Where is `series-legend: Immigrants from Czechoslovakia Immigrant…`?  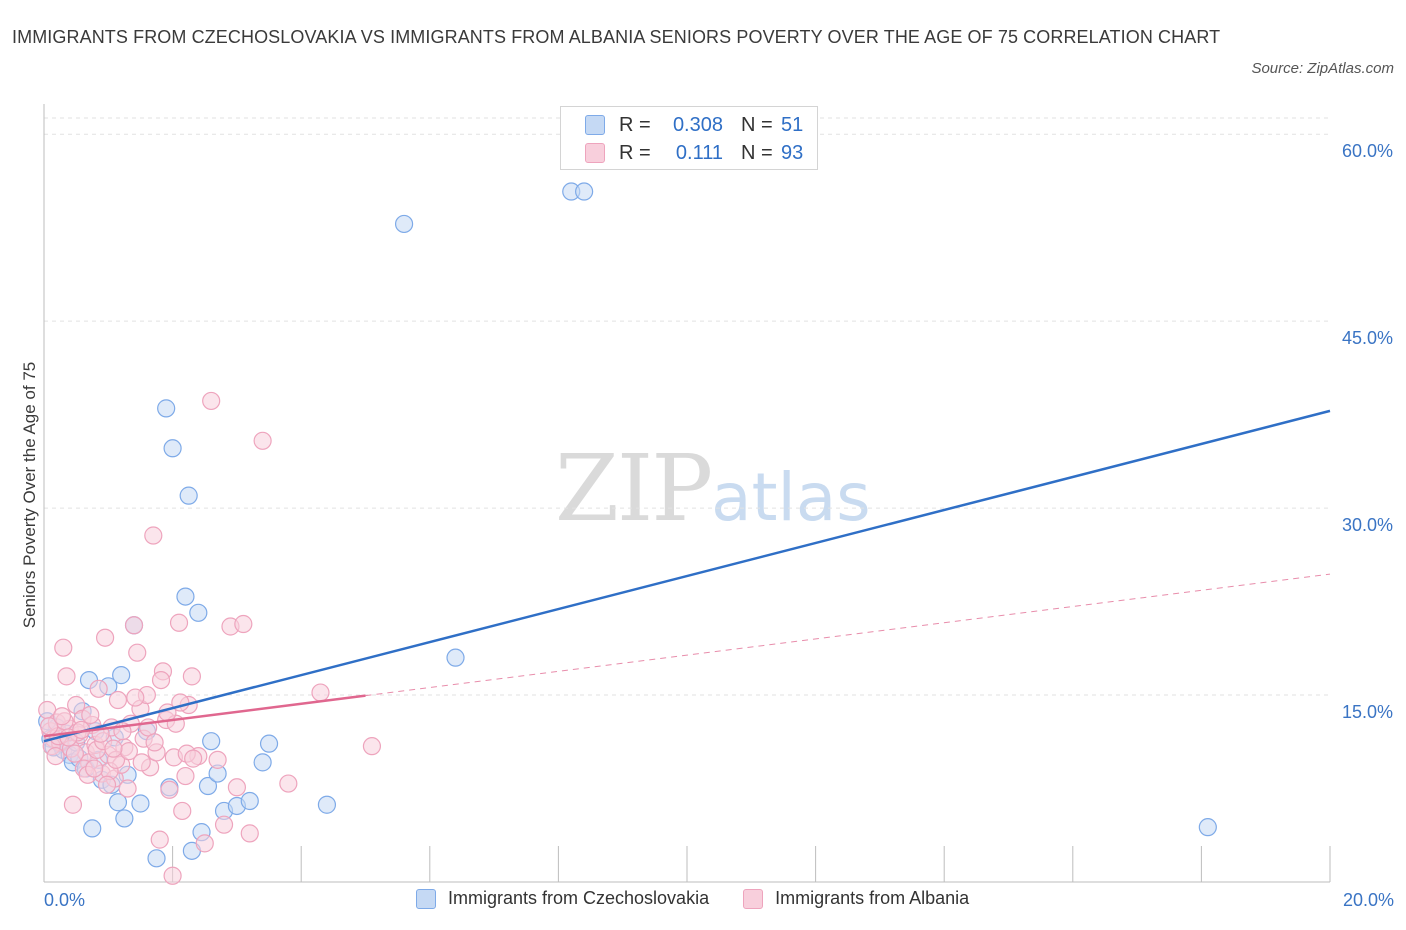
series-legend: Immigrants from Czechoslovakia Immigrant… is located at coordinates (709, 898).